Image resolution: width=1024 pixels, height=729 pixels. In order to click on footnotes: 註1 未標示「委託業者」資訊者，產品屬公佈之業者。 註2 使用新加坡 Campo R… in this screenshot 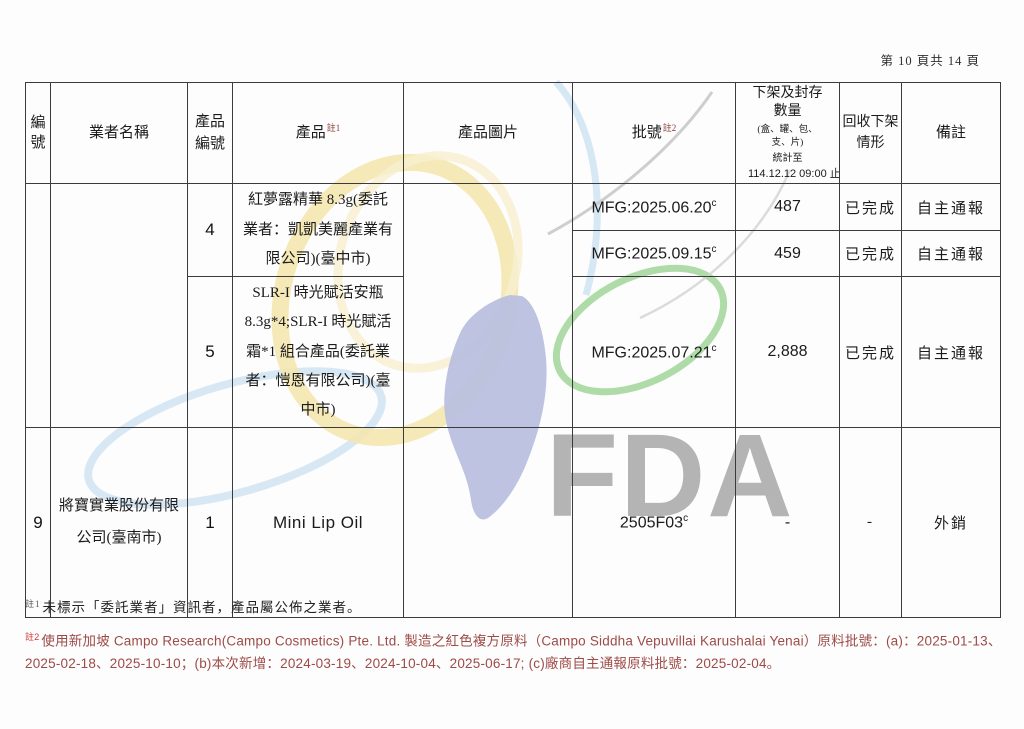, I will do `click(514, 636)`.